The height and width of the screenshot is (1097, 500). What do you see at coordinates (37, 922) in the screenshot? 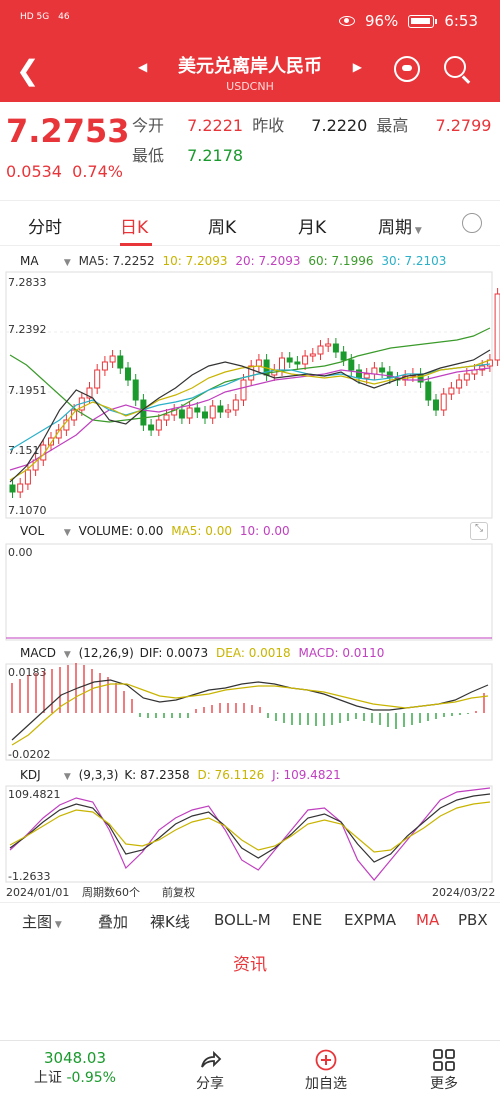
I see `tab-main-chart-label: 主图` at bounding box center [37, 922].